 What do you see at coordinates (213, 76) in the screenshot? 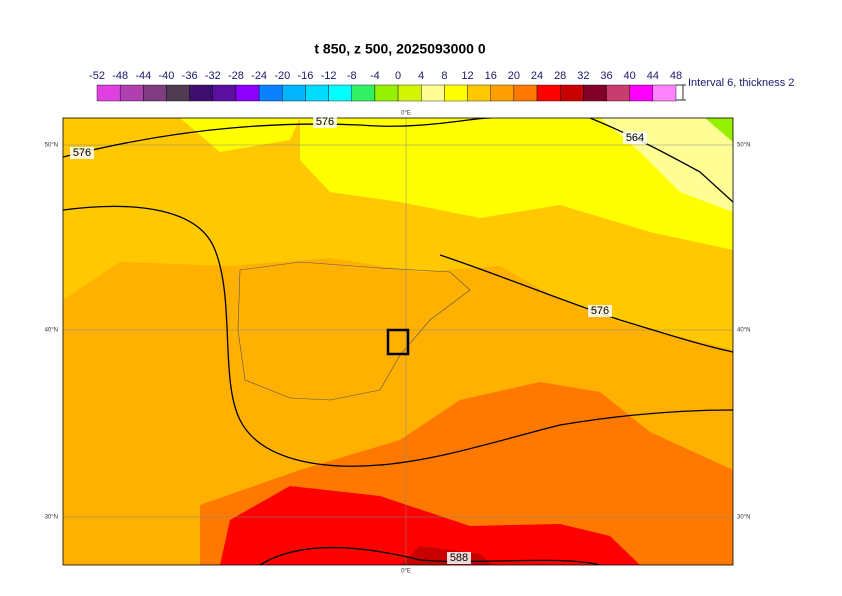
I see `colorbar-label: -32` at bounding box center [213, 76].